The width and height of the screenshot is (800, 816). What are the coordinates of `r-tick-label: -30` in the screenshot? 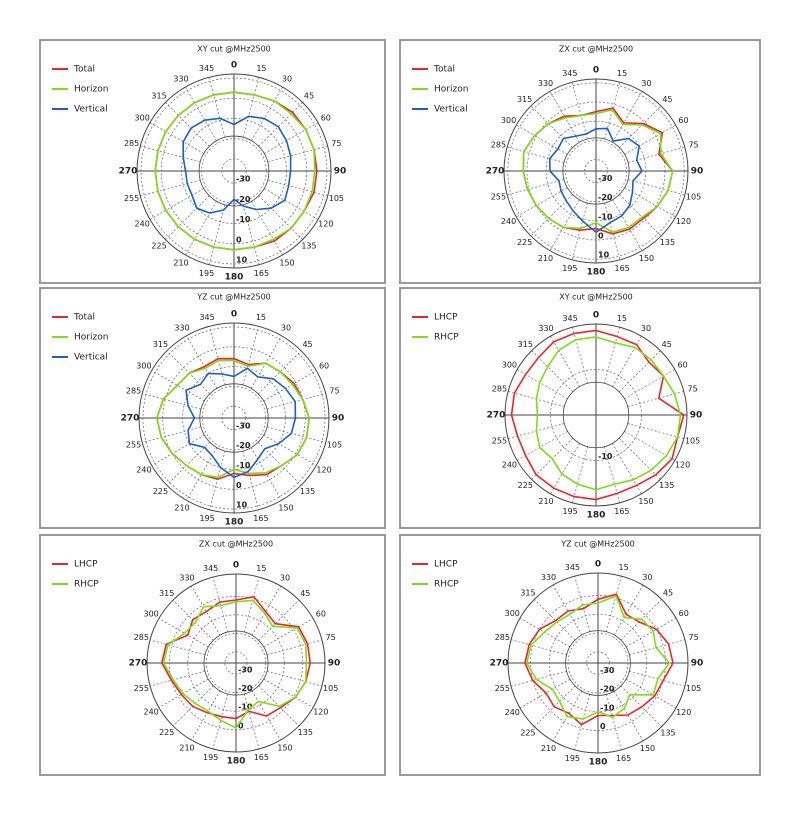 It's located at (243, 425).